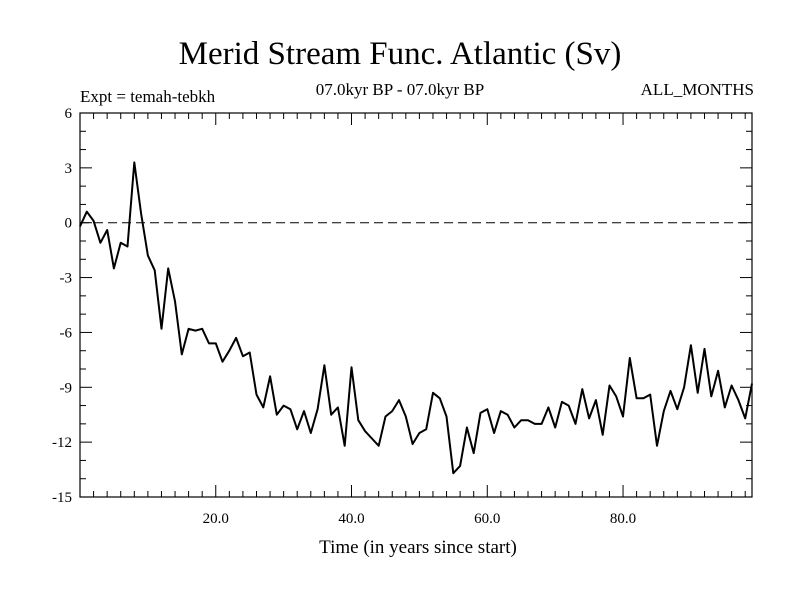 This screenshot has width=800, height=600. I want to click on y-tick-label: -12, so click(62, 443).